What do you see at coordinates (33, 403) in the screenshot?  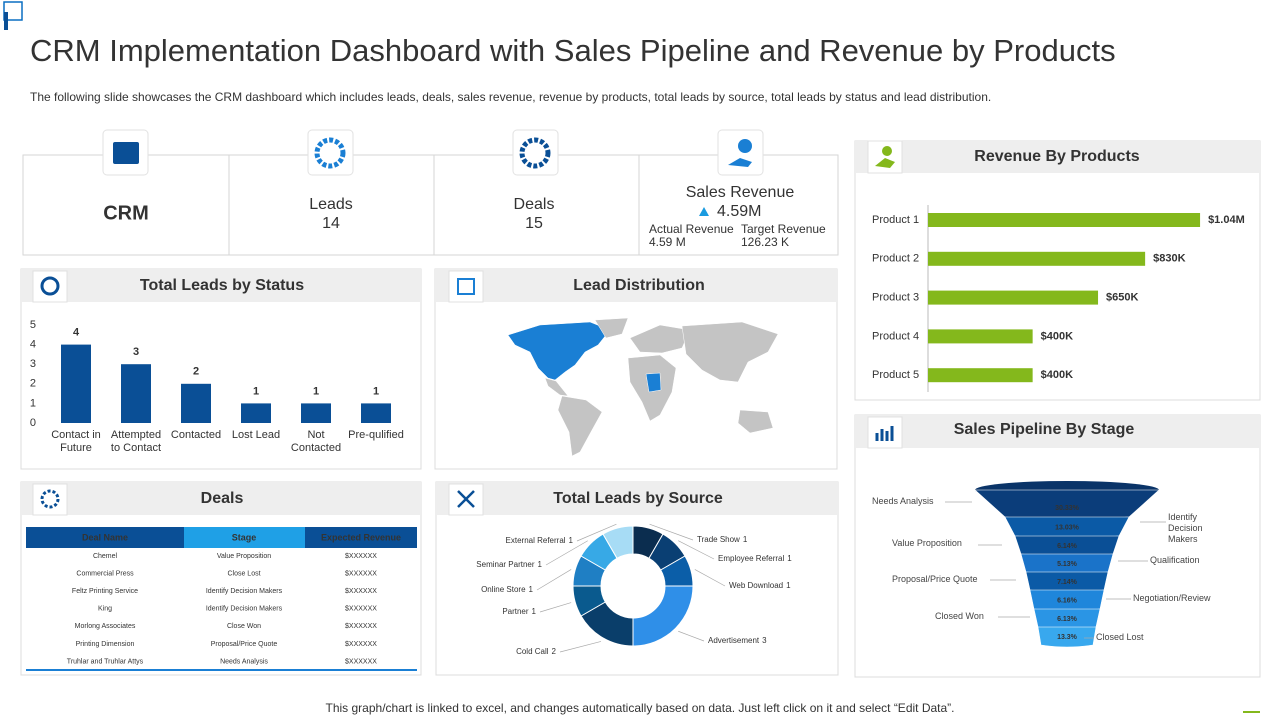 I see `y-tick-label: 1` at bounding box center [33, 403].